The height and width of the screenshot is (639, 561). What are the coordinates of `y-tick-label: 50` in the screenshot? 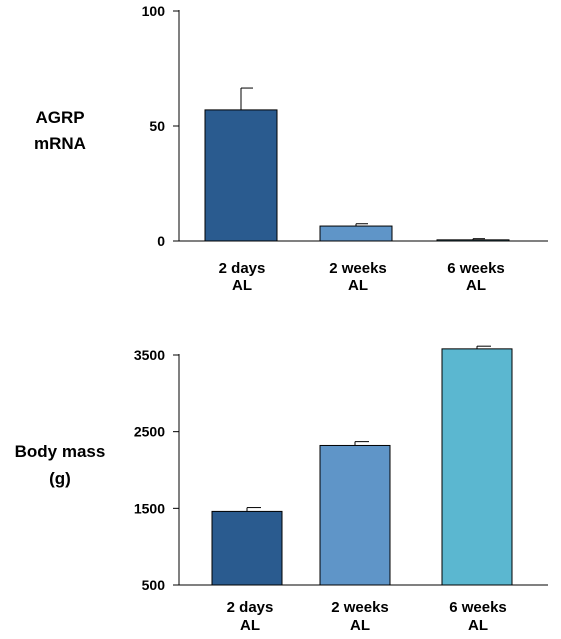 It's located at (157, 126).